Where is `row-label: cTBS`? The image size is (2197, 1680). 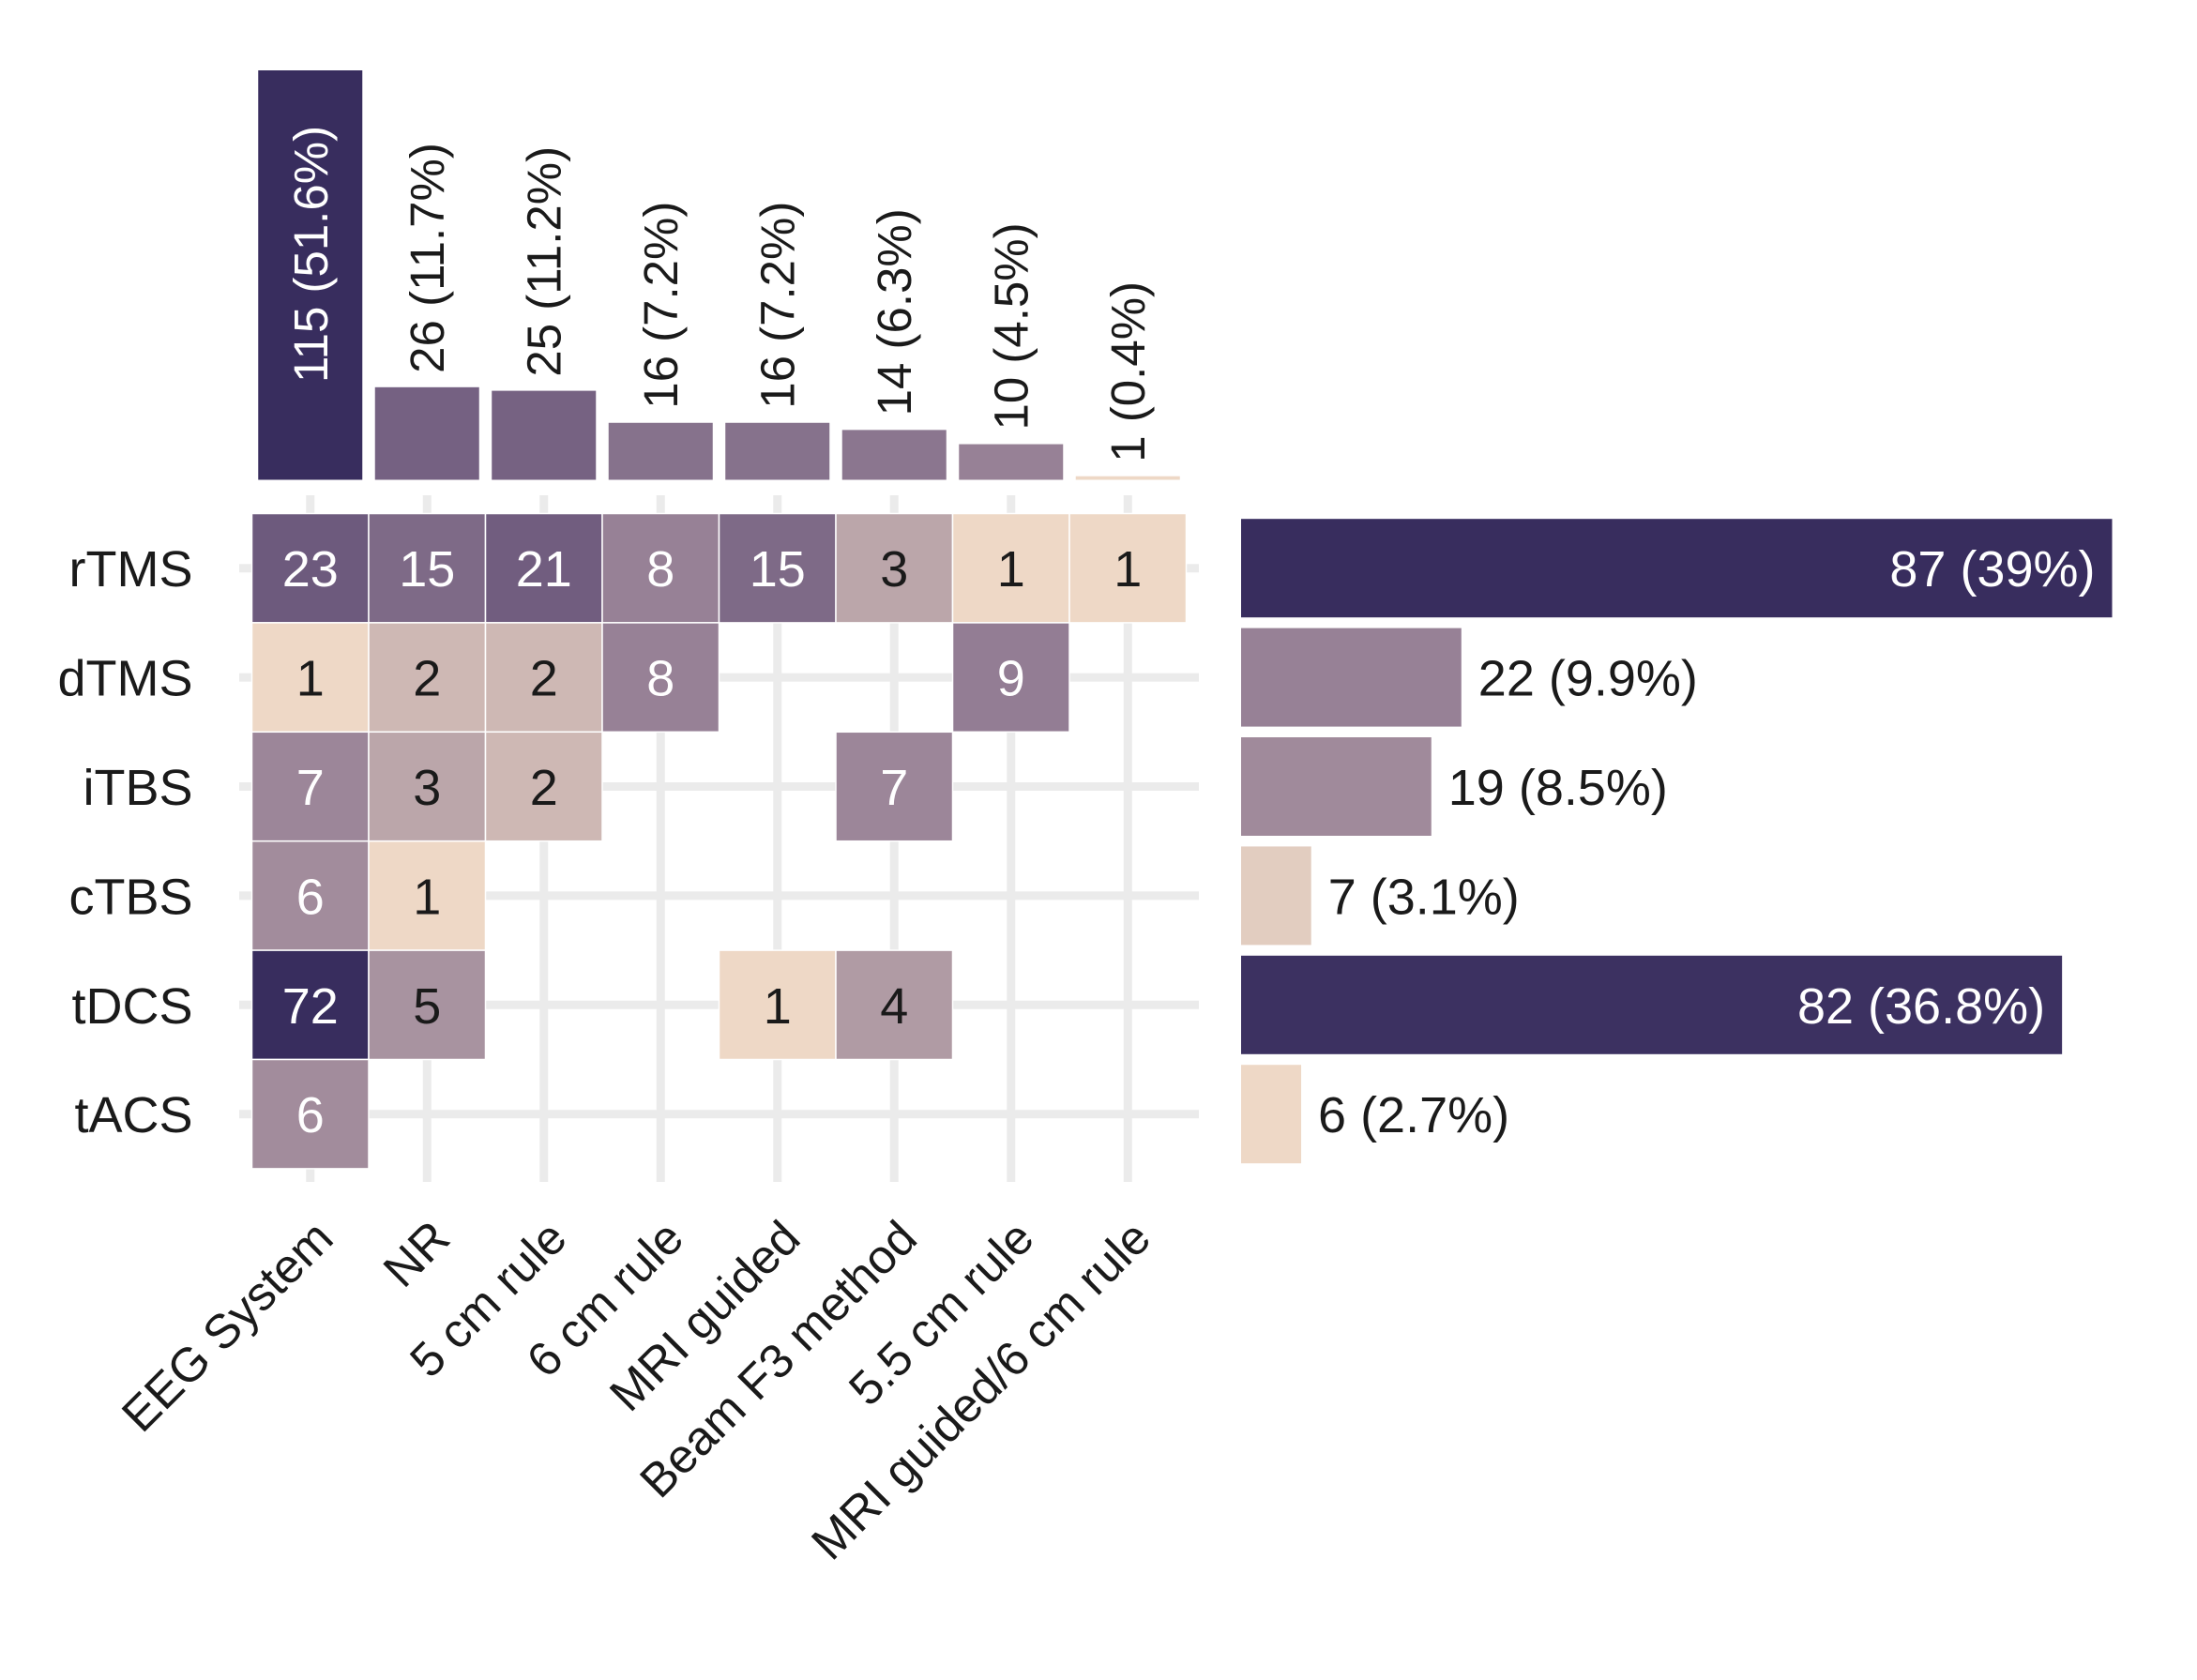
row-label: cTBS is located at coordinates (130, 897).